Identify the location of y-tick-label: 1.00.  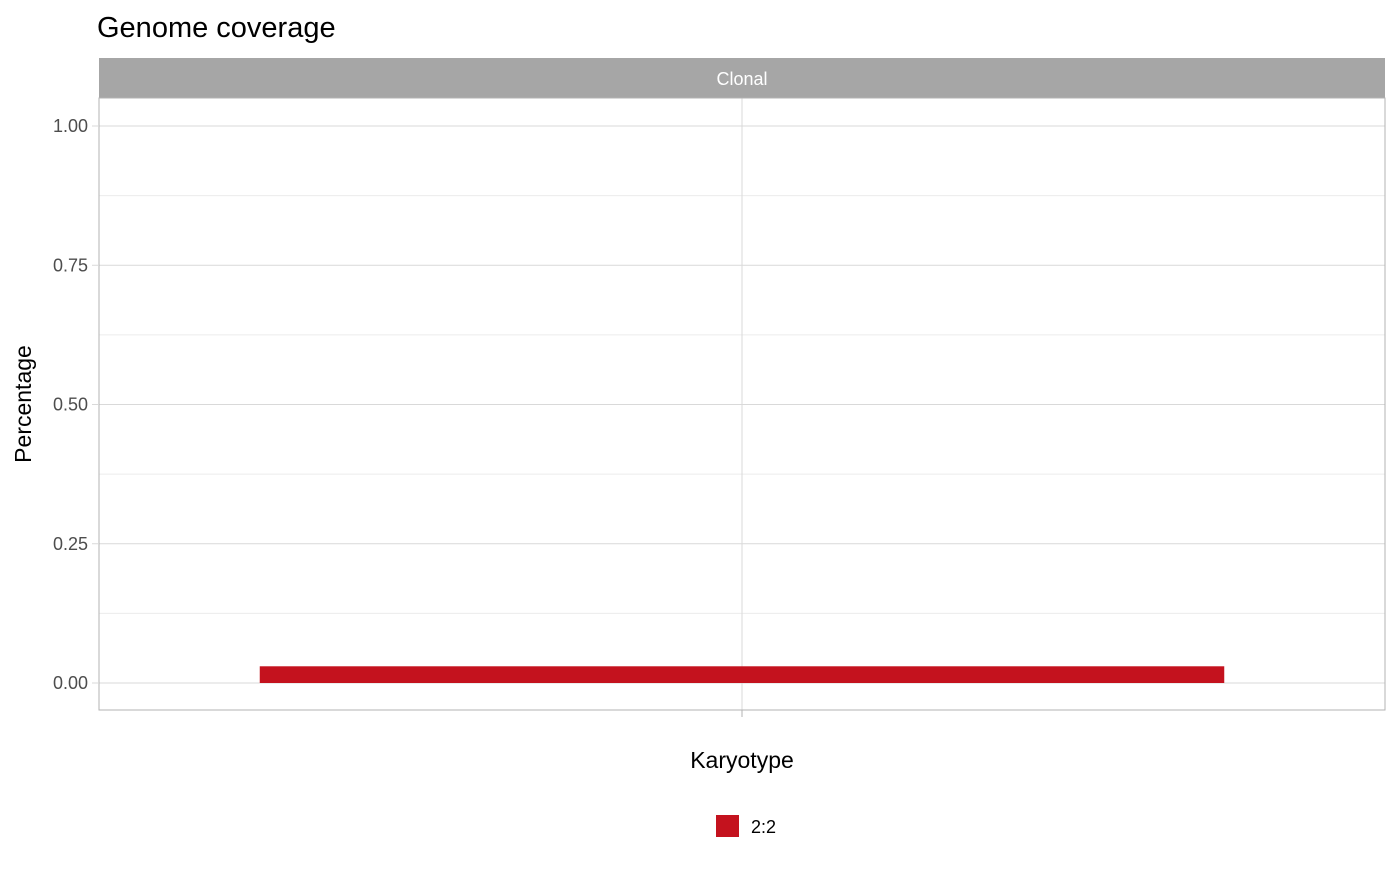
(70, 126).